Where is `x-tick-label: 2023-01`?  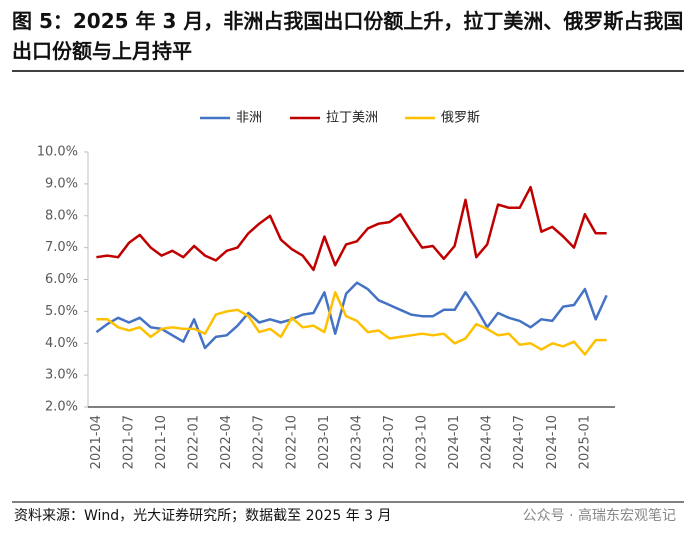
x-tick-label: 2023-01 is located at coordinates (324, 442).